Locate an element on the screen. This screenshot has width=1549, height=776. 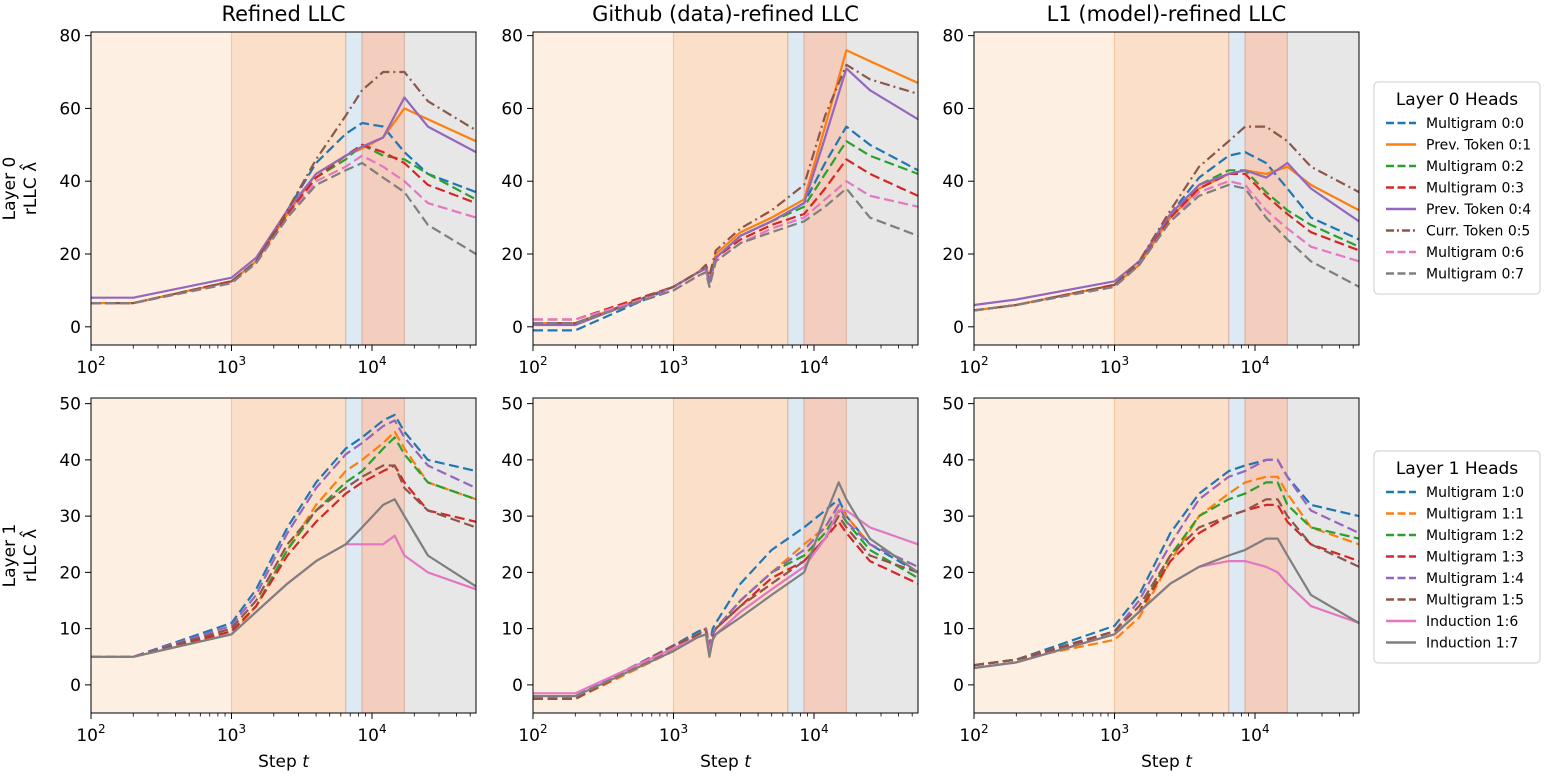
legend-item-label: Multigram 0:2 is located at coordinates (1475, 167).